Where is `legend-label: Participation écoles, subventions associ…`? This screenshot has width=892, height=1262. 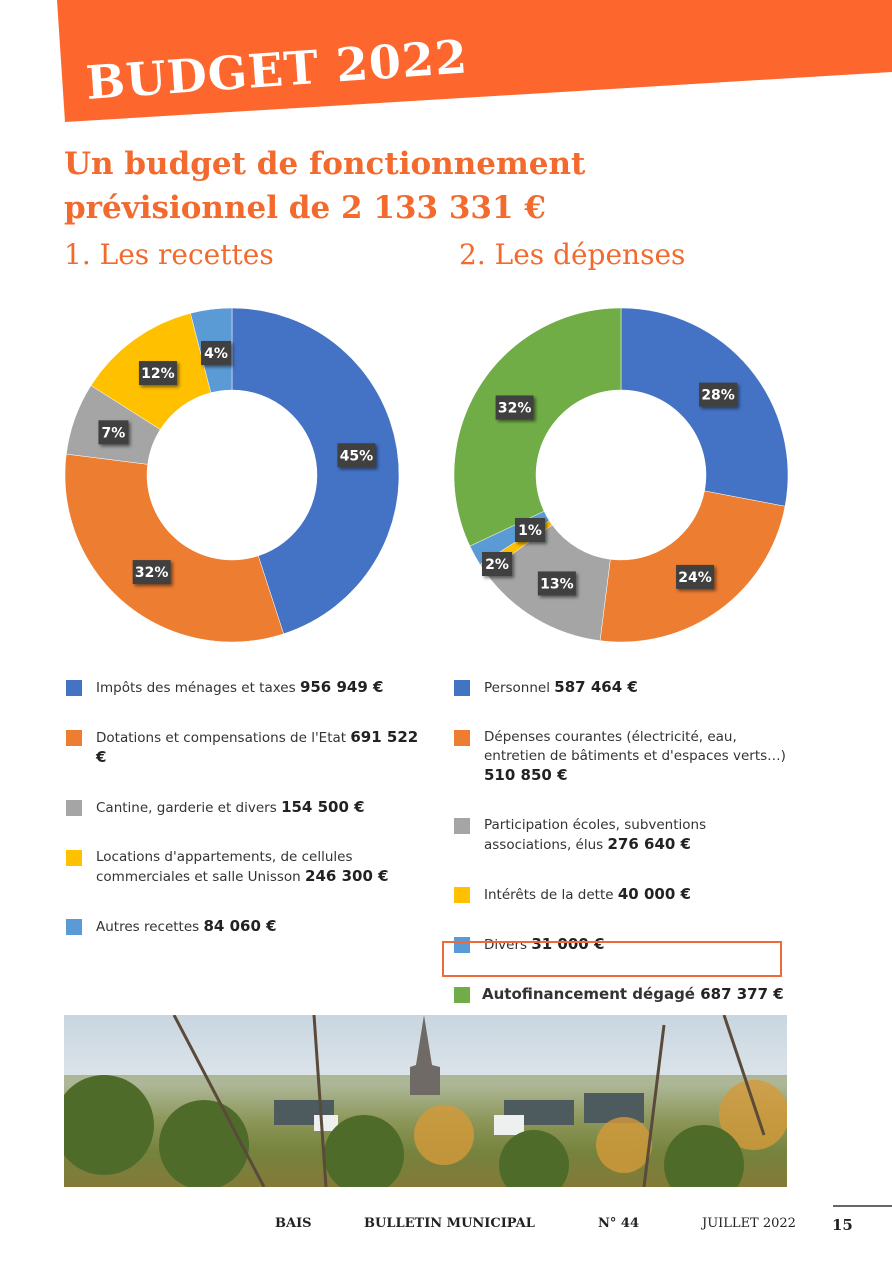
legend-label: Participation écoles, subventions associ… is located at coordinates (595, 835).